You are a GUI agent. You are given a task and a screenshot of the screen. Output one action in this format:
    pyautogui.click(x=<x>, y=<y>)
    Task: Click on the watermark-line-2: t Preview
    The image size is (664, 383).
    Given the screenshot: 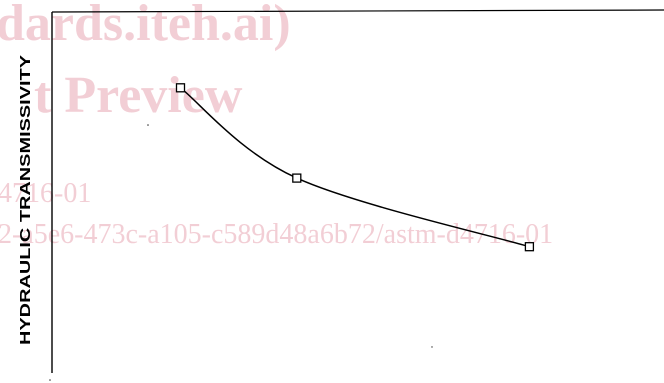 What is the action you would take?
    pyautogui.click(x=138, y=95)
    